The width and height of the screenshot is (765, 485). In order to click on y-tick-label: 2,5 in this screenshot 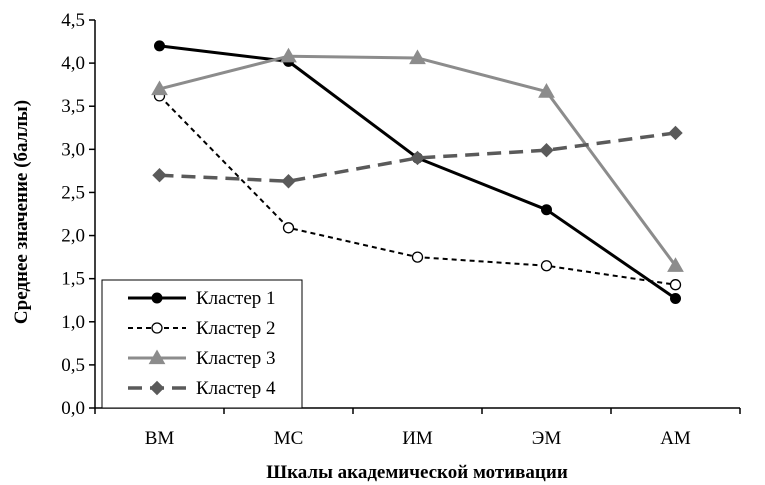, I will do `click(73, 192)`.